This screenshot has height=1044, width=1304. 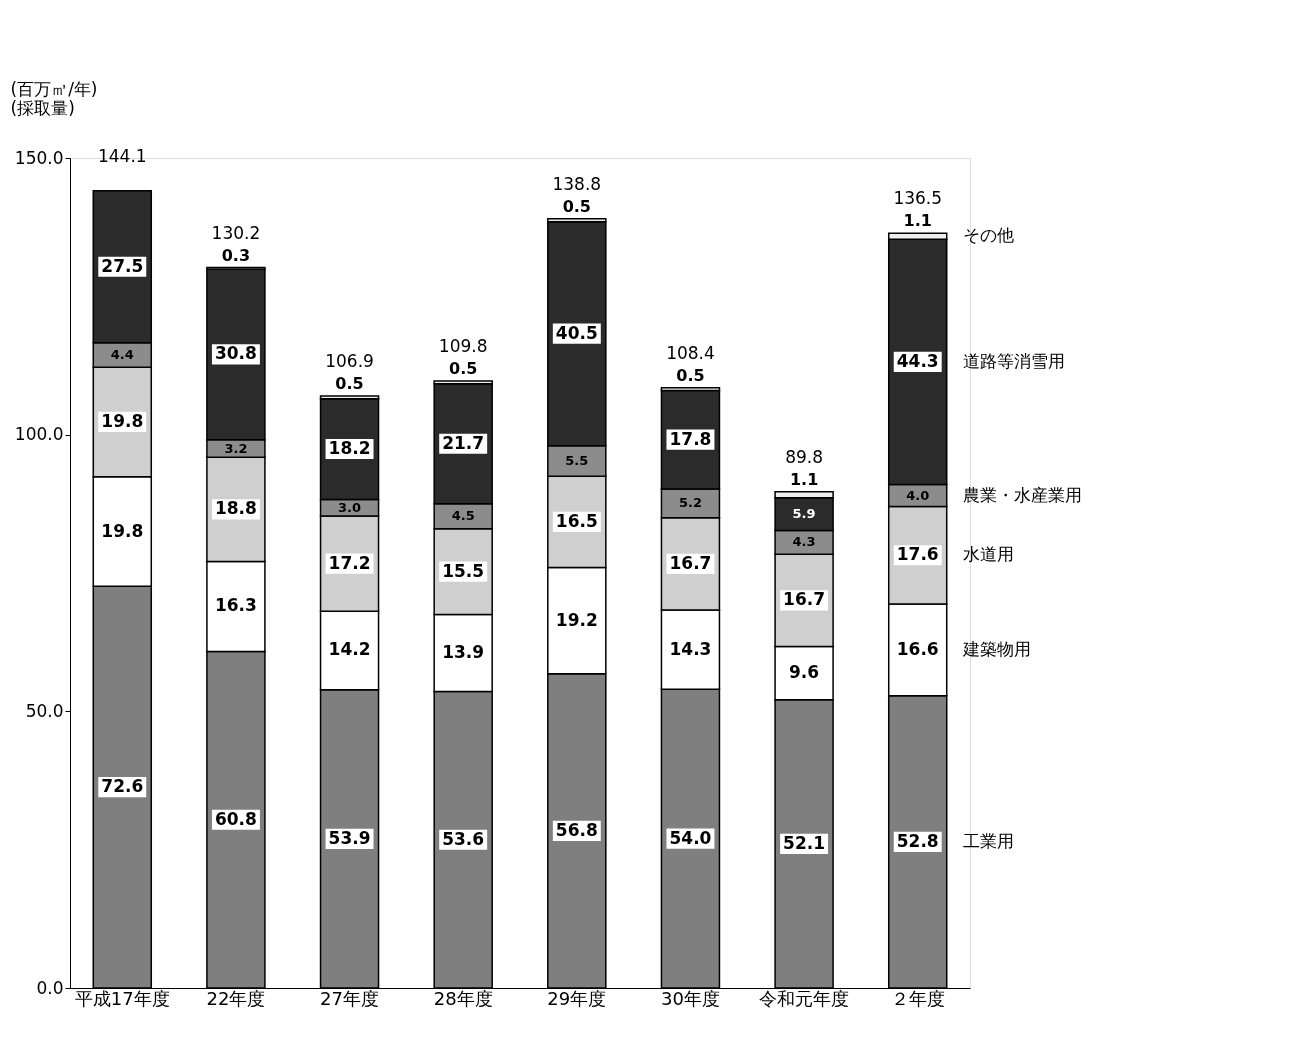 I want to click on data-label: 5.9, so click(x=804, y=514).